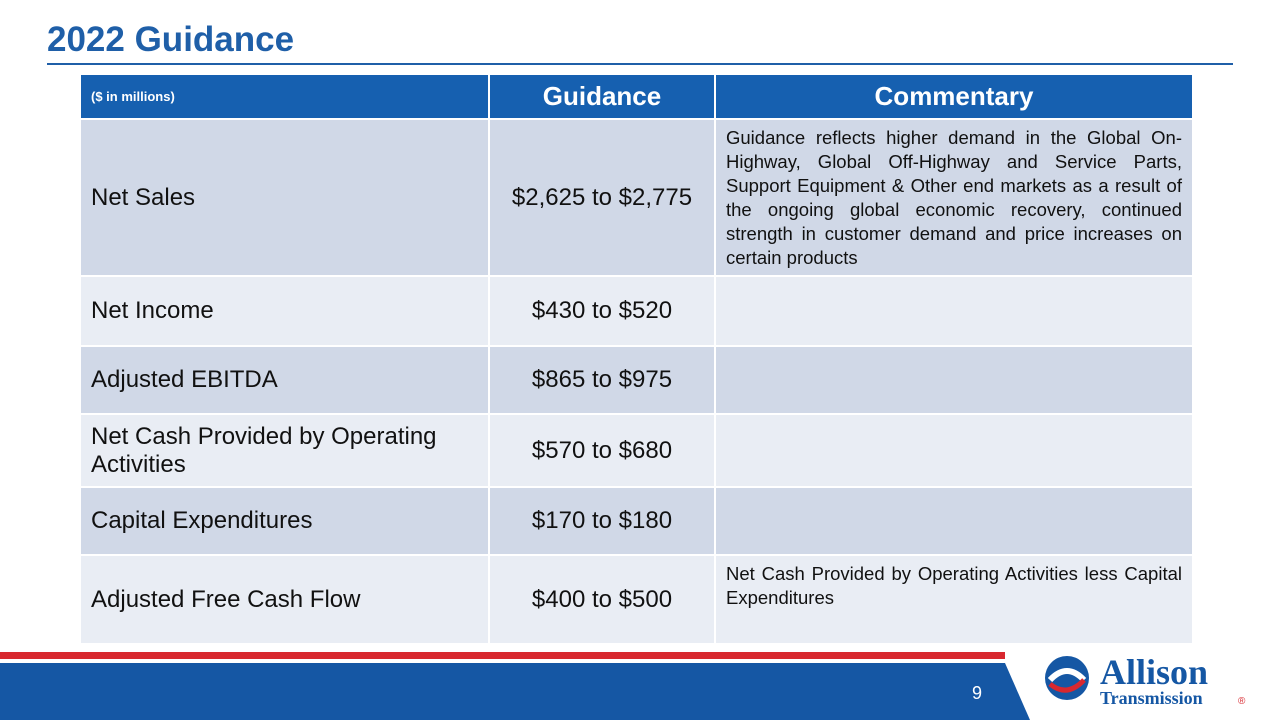 Image resolution: width=1280 pixels, height=720 pixels. I want to click on logo-mark: ®, so click(1242, 701).